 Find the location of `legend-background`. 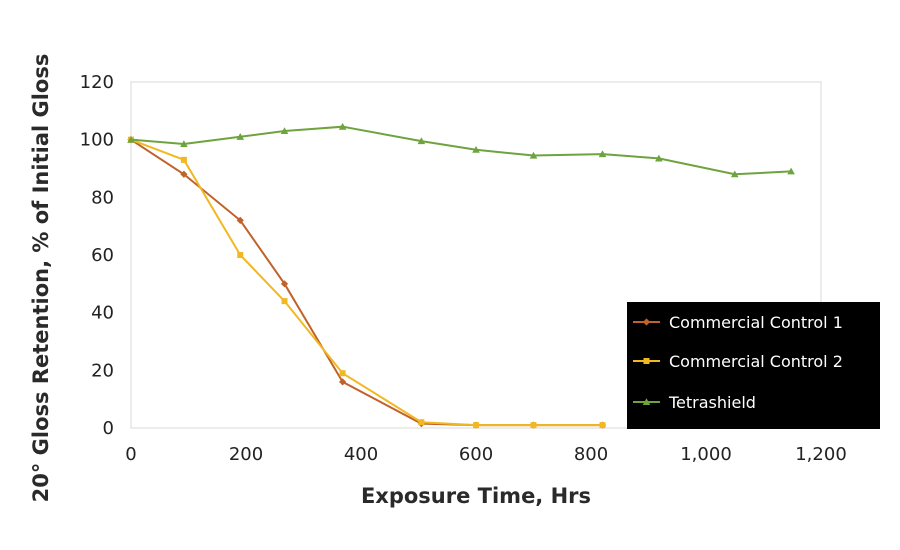

legend-background is located at coordinates (753, 365).